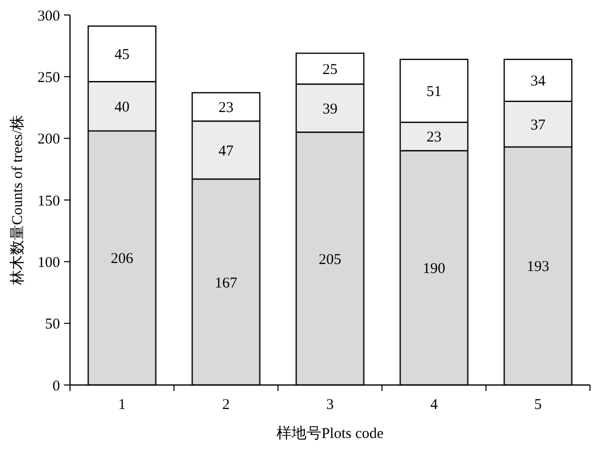 The width and height of the screenshot is (606, 450). I want to click on data-label: 190, so click(434, 269).